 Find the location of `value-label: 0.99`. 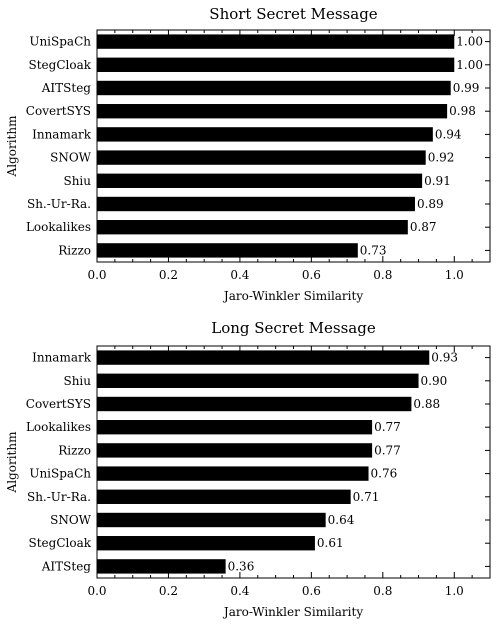

value-label: 0.99 is located at coordinates (466, 88).